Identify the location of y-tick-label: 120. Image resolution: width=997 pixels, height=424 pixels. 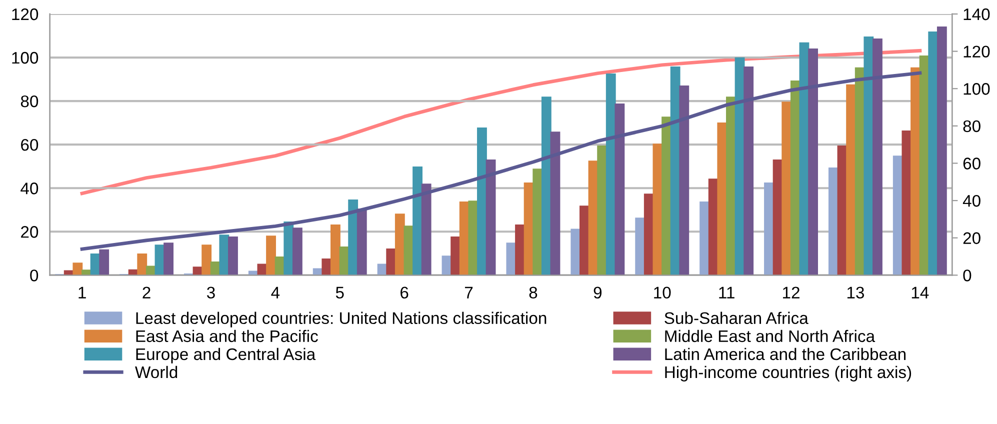
(25, 14).